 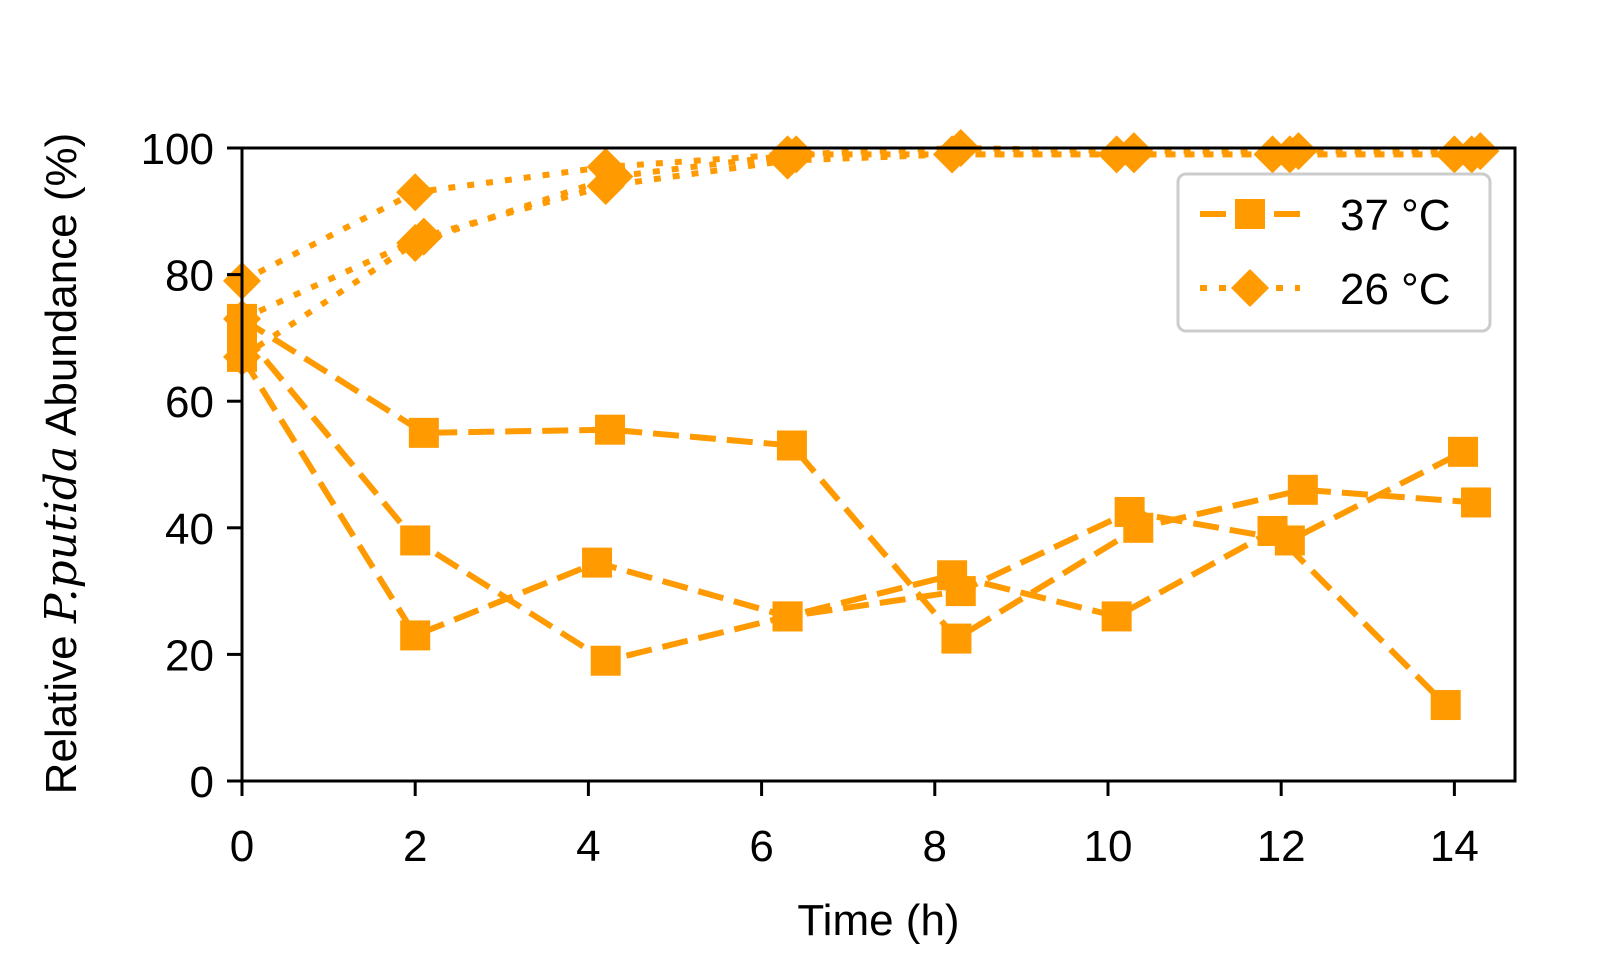 I want to click on y-tick-label: 60, so click(x=189, y=402).